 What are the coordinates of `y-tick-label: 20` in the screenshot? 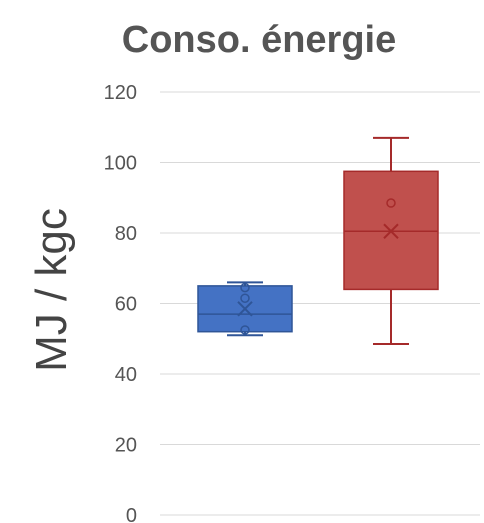 It's located at (126, 446).